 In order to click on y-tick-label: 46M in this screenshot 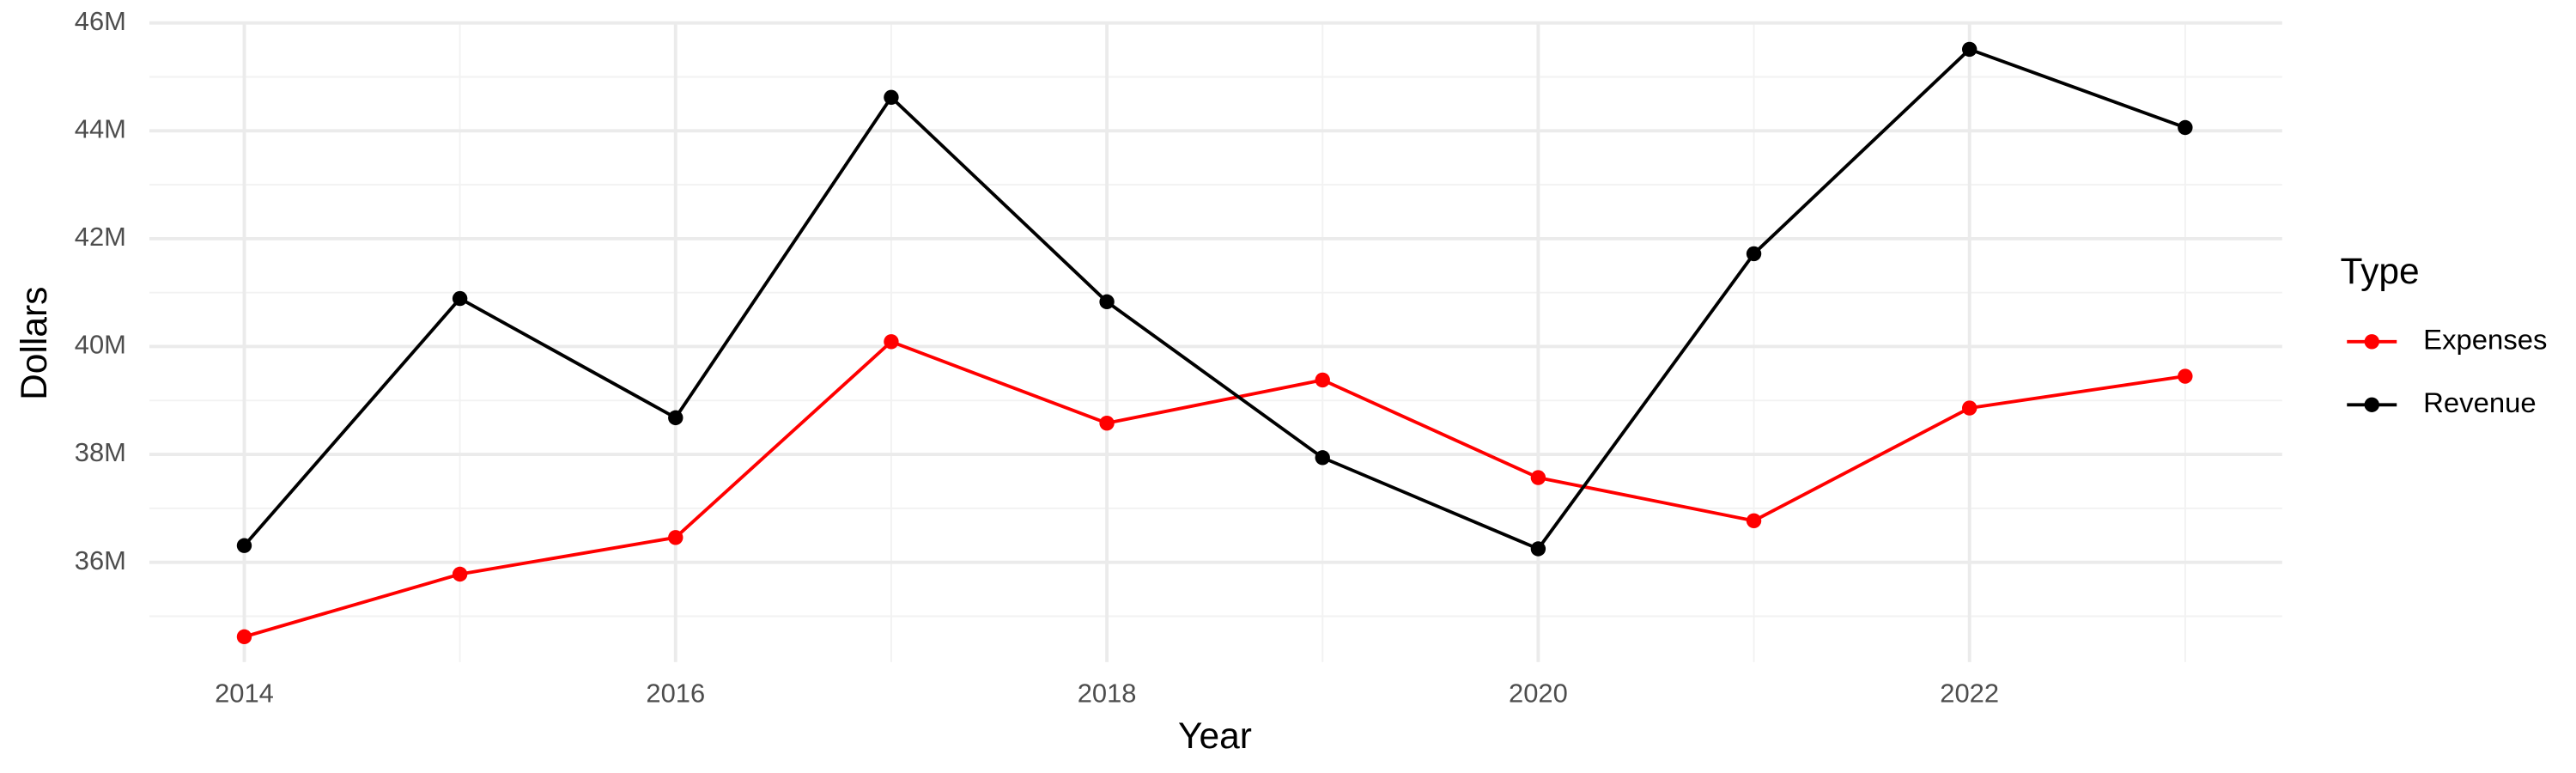, I will do `click(101, 21)`.